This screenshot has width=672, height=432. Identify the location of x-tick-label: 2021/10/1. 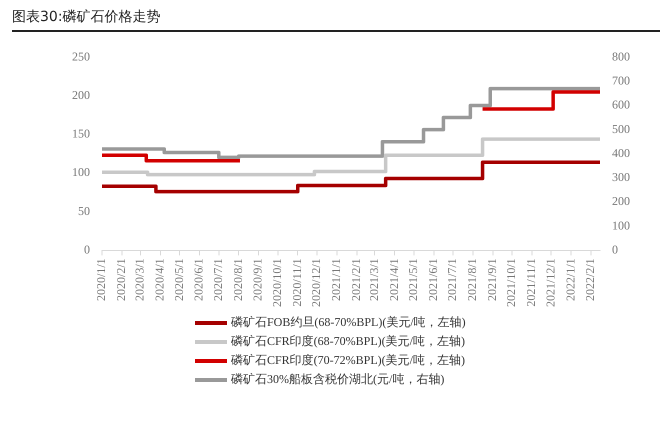
(511, 283).